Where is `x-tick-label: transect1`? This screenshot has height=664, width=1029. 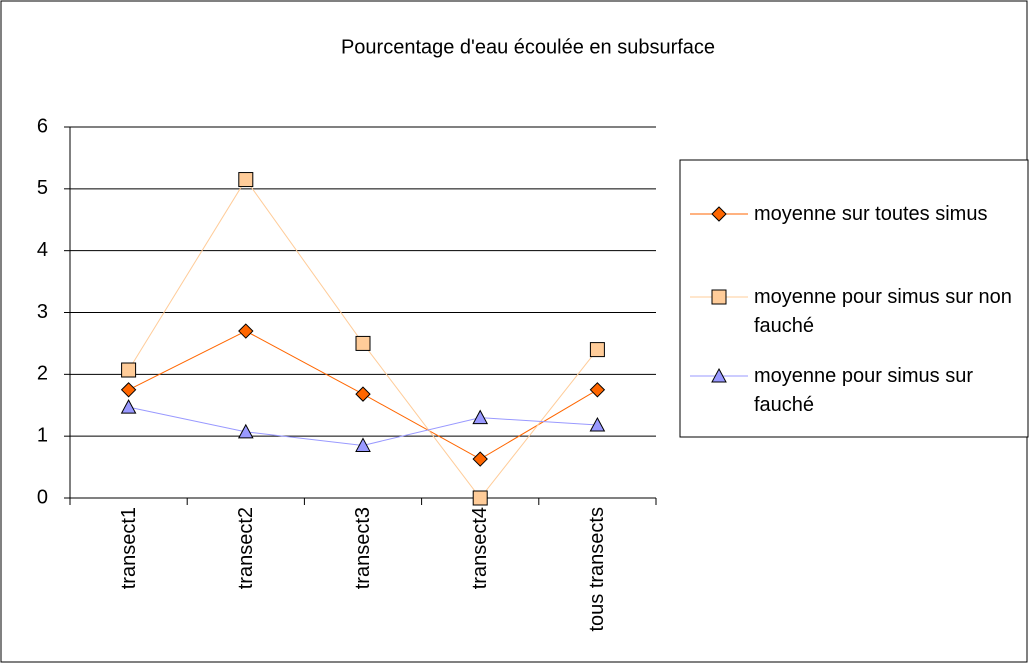
x-tick-label: transect1 is located at coordinates (128, 548).